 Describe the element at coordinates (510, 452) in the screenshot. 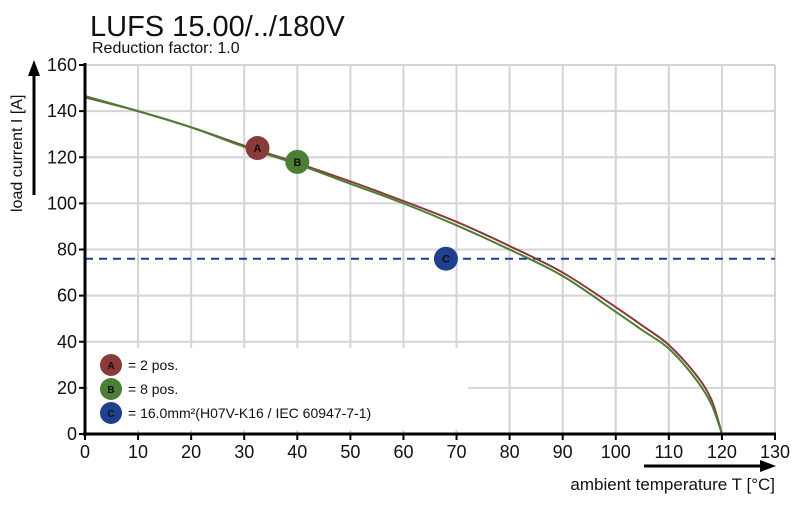

I see `x-tick-label: 80` at that location.